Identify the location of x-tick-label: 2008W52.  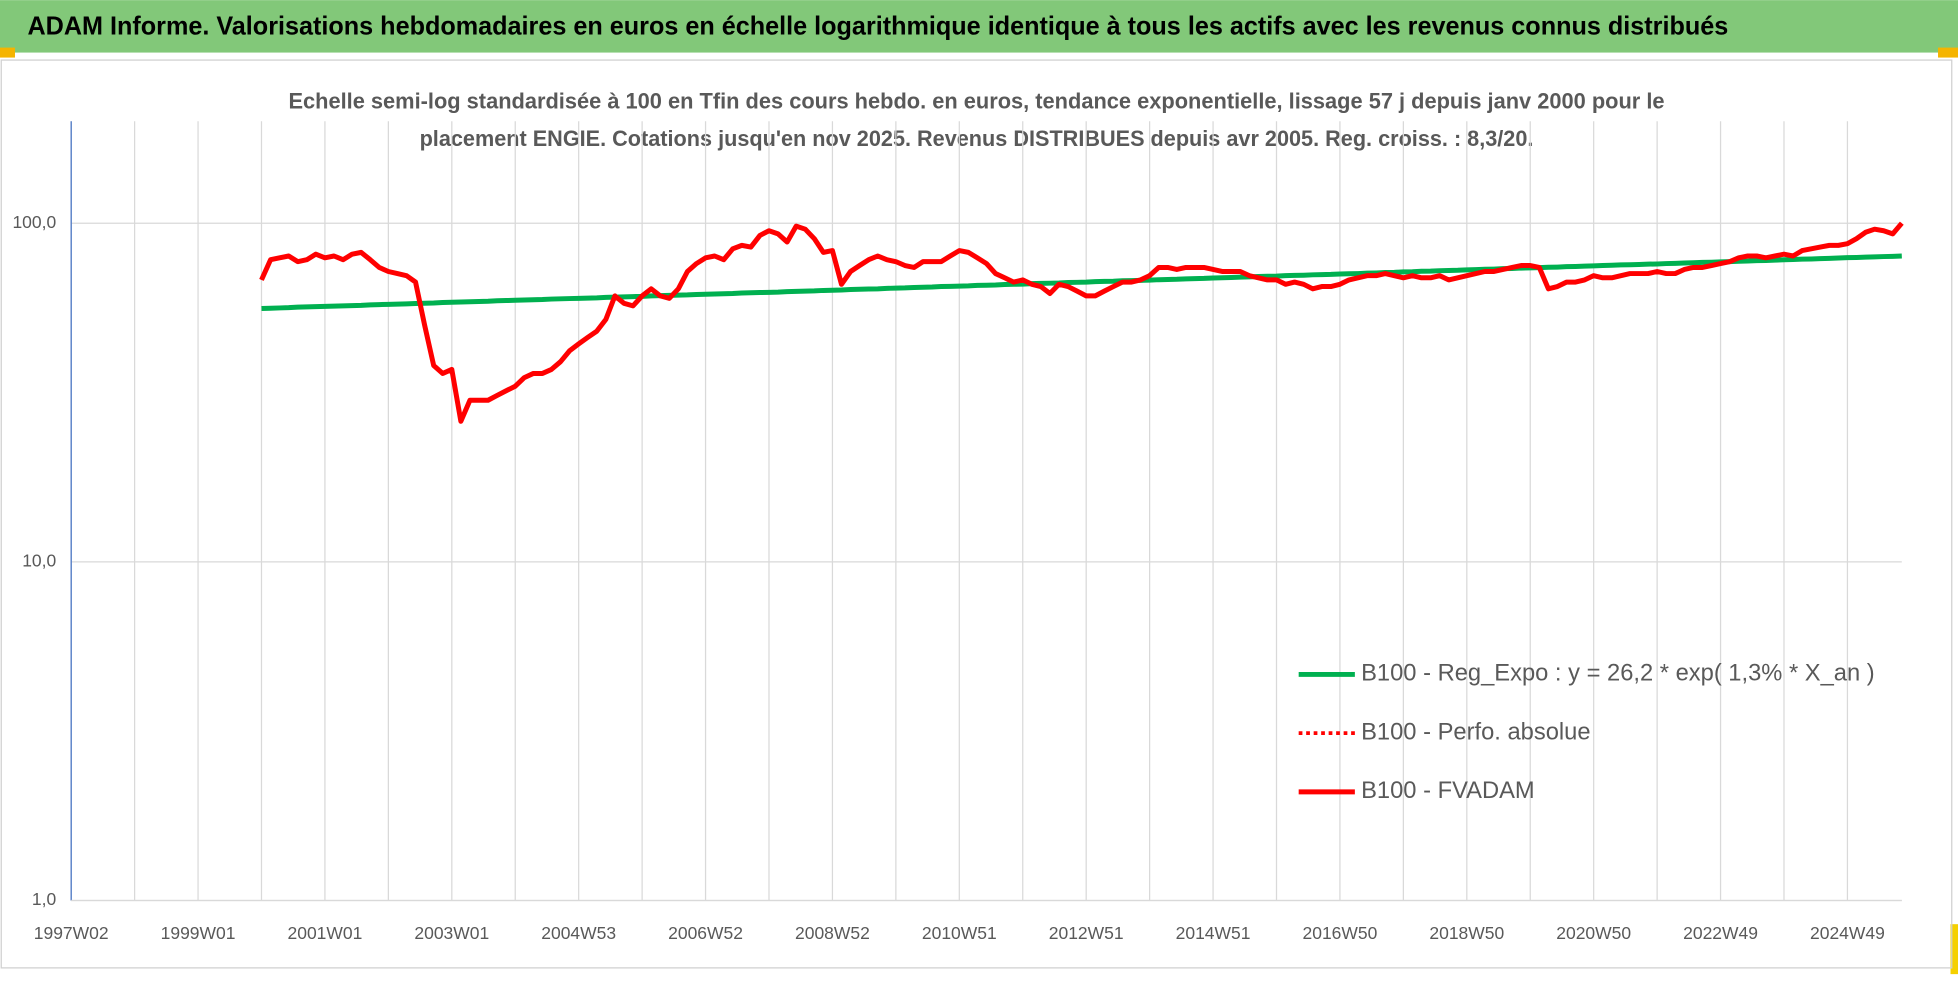
(832, 933).